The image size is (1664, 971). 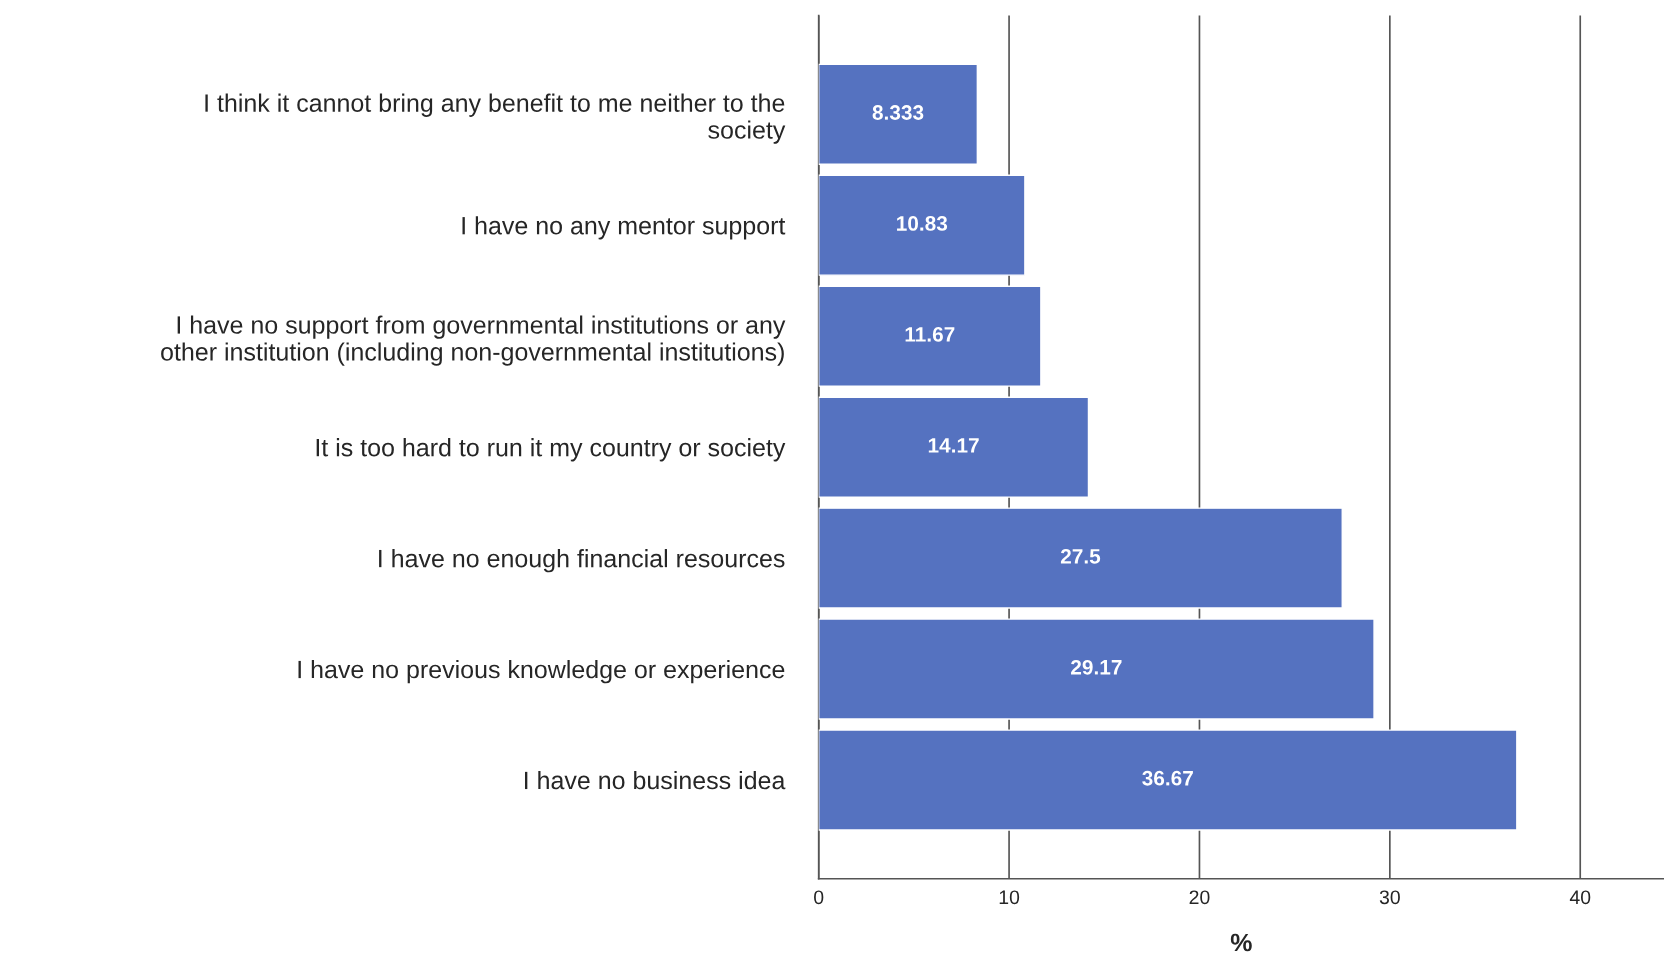 What do you see at coordinates (1009, 897) in the screenshot?
I see `x-tick-label: 10` at bounding box center [1009, 897].